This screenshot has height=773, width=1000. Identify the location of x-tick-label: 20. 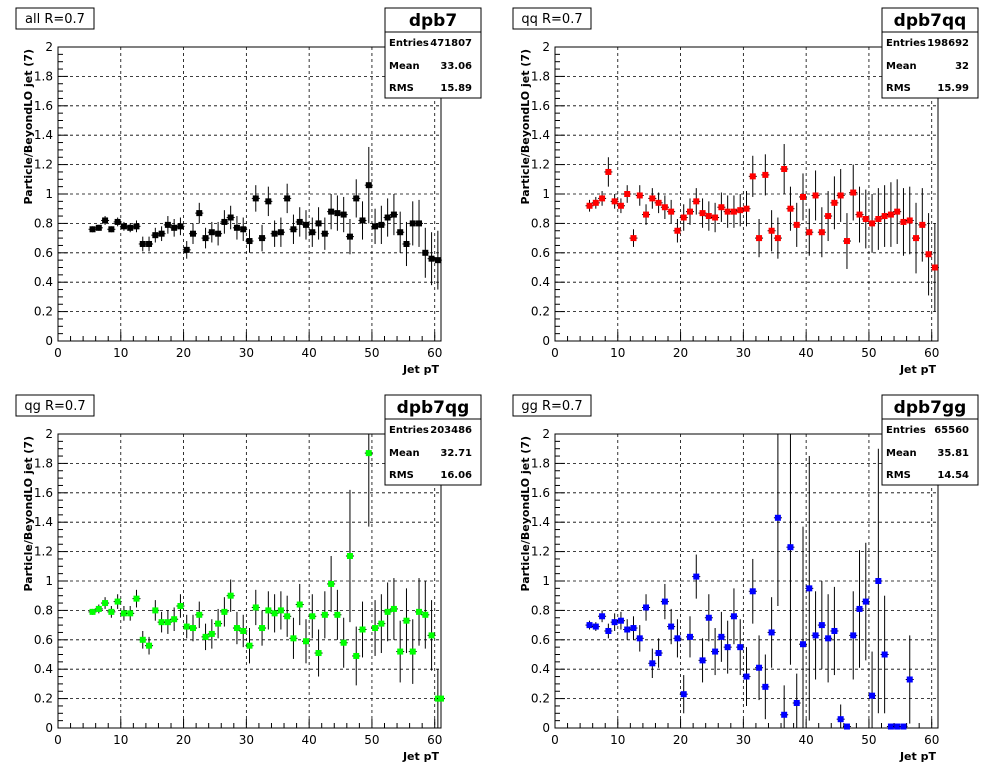
(680, 353).